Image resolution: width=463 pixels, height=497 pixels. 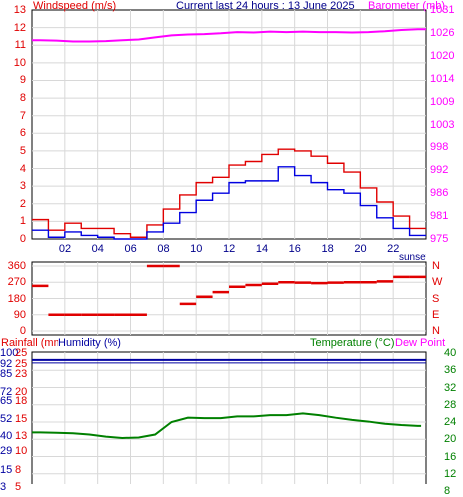 What do you see at coordinates (22, 186) in the screenshot?
I see `wind-y-tick-label: 3` at bounding box center [22, 186].